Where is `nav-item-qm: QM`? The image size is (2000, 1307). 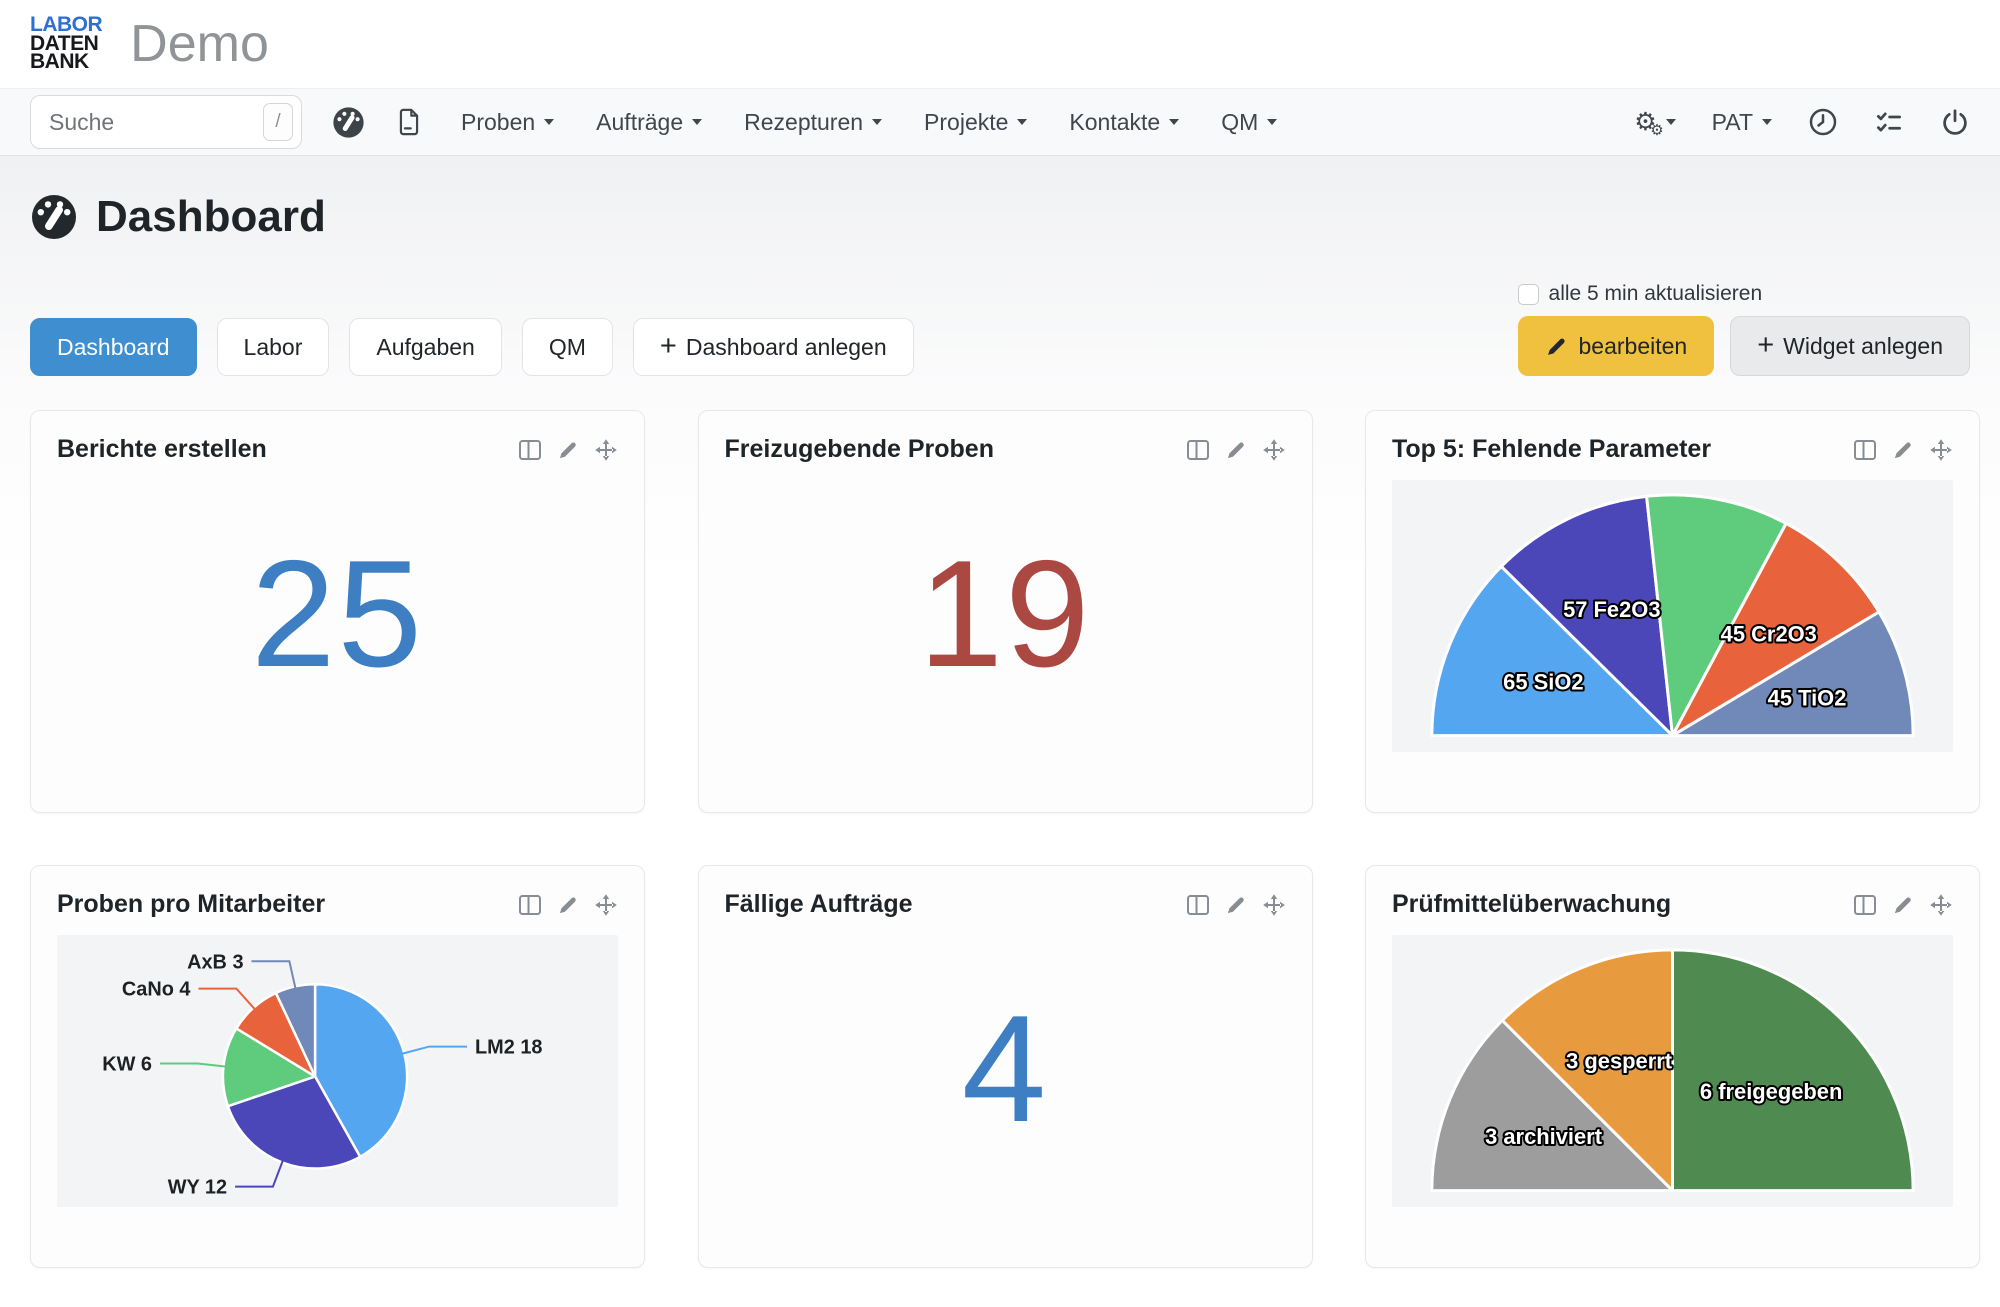 nav-item-qm: QM is located at coordinates (1249, 122).